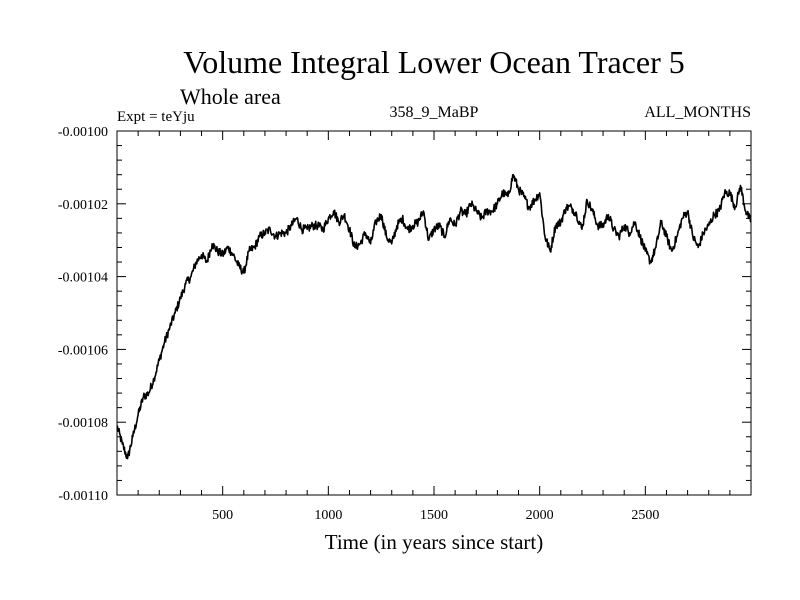 The width and height of the screenshot is (800, 600). Describe the element at coordinates (230, 96) in the screenshot. I see `chart-subtitle: Whole area` at that location.